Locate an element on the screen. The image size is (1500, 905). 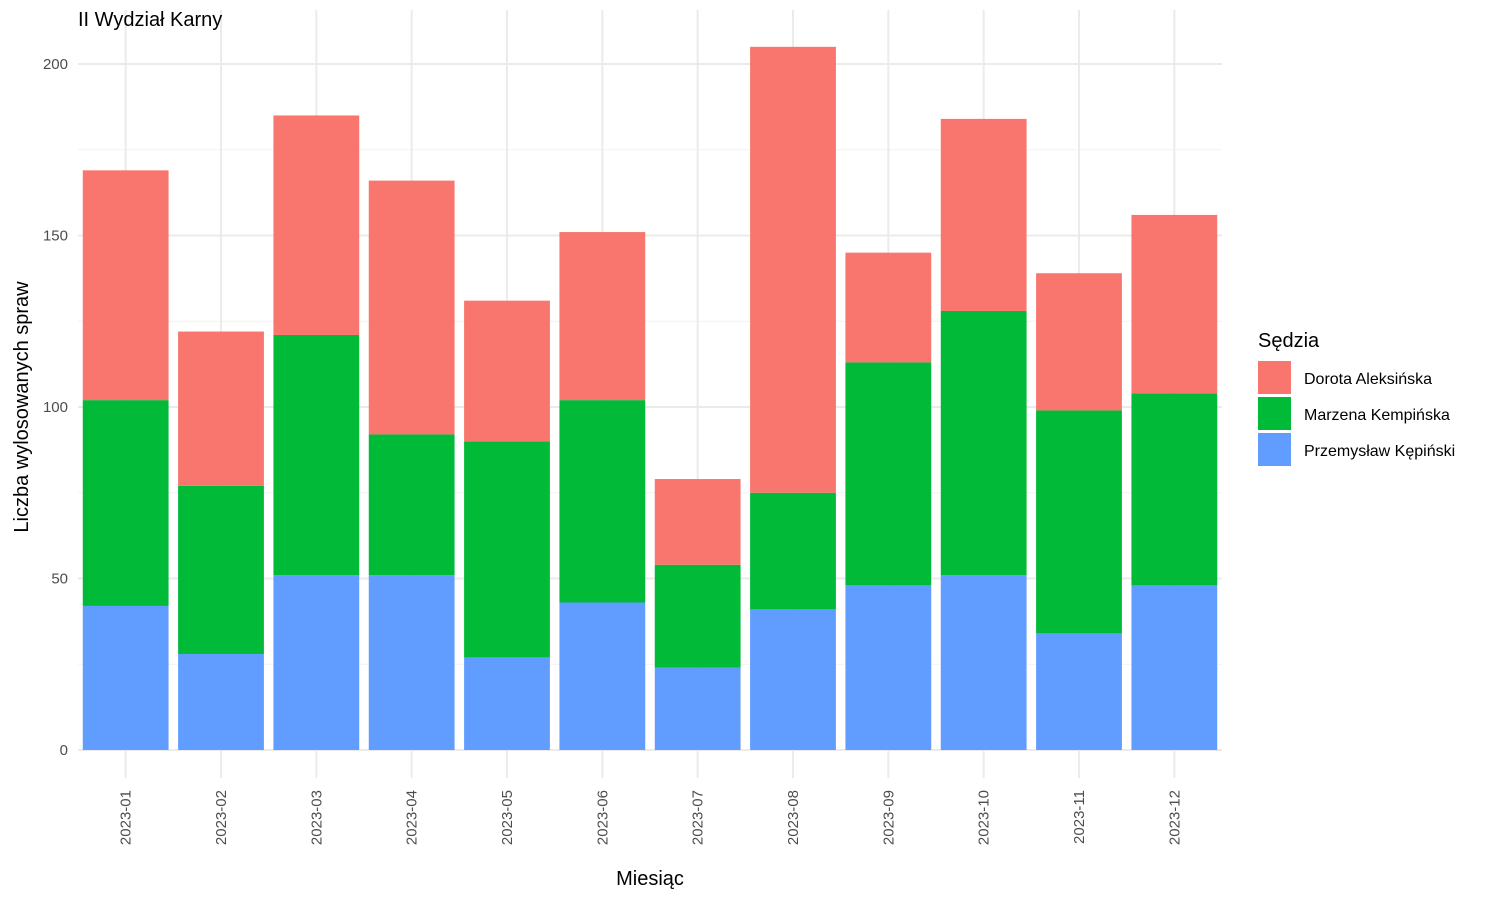
x-tick-label: 2023-11 is located at coordinates (1079, 817).